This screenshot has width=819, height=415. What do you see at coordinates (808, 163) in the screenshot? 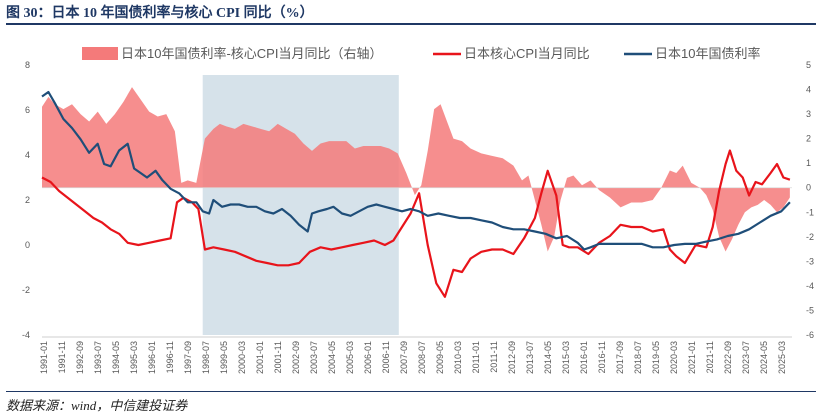
I see `right-tick-label: 1` at bounding box center [808, 163].